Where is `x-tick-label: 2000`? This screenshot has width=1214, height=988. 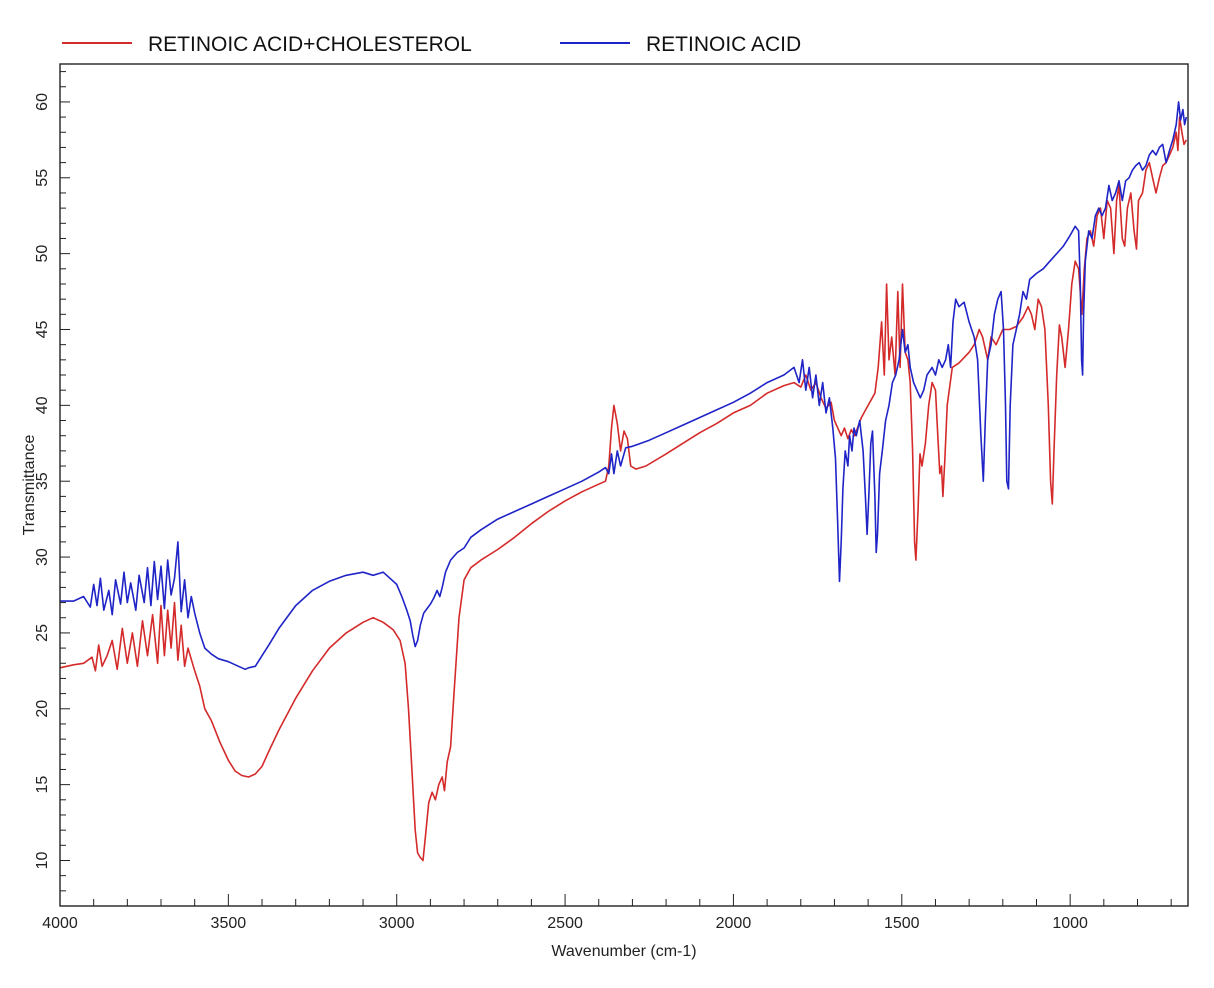 x-tick-label: 2000 is located at coordinates (734, 923).